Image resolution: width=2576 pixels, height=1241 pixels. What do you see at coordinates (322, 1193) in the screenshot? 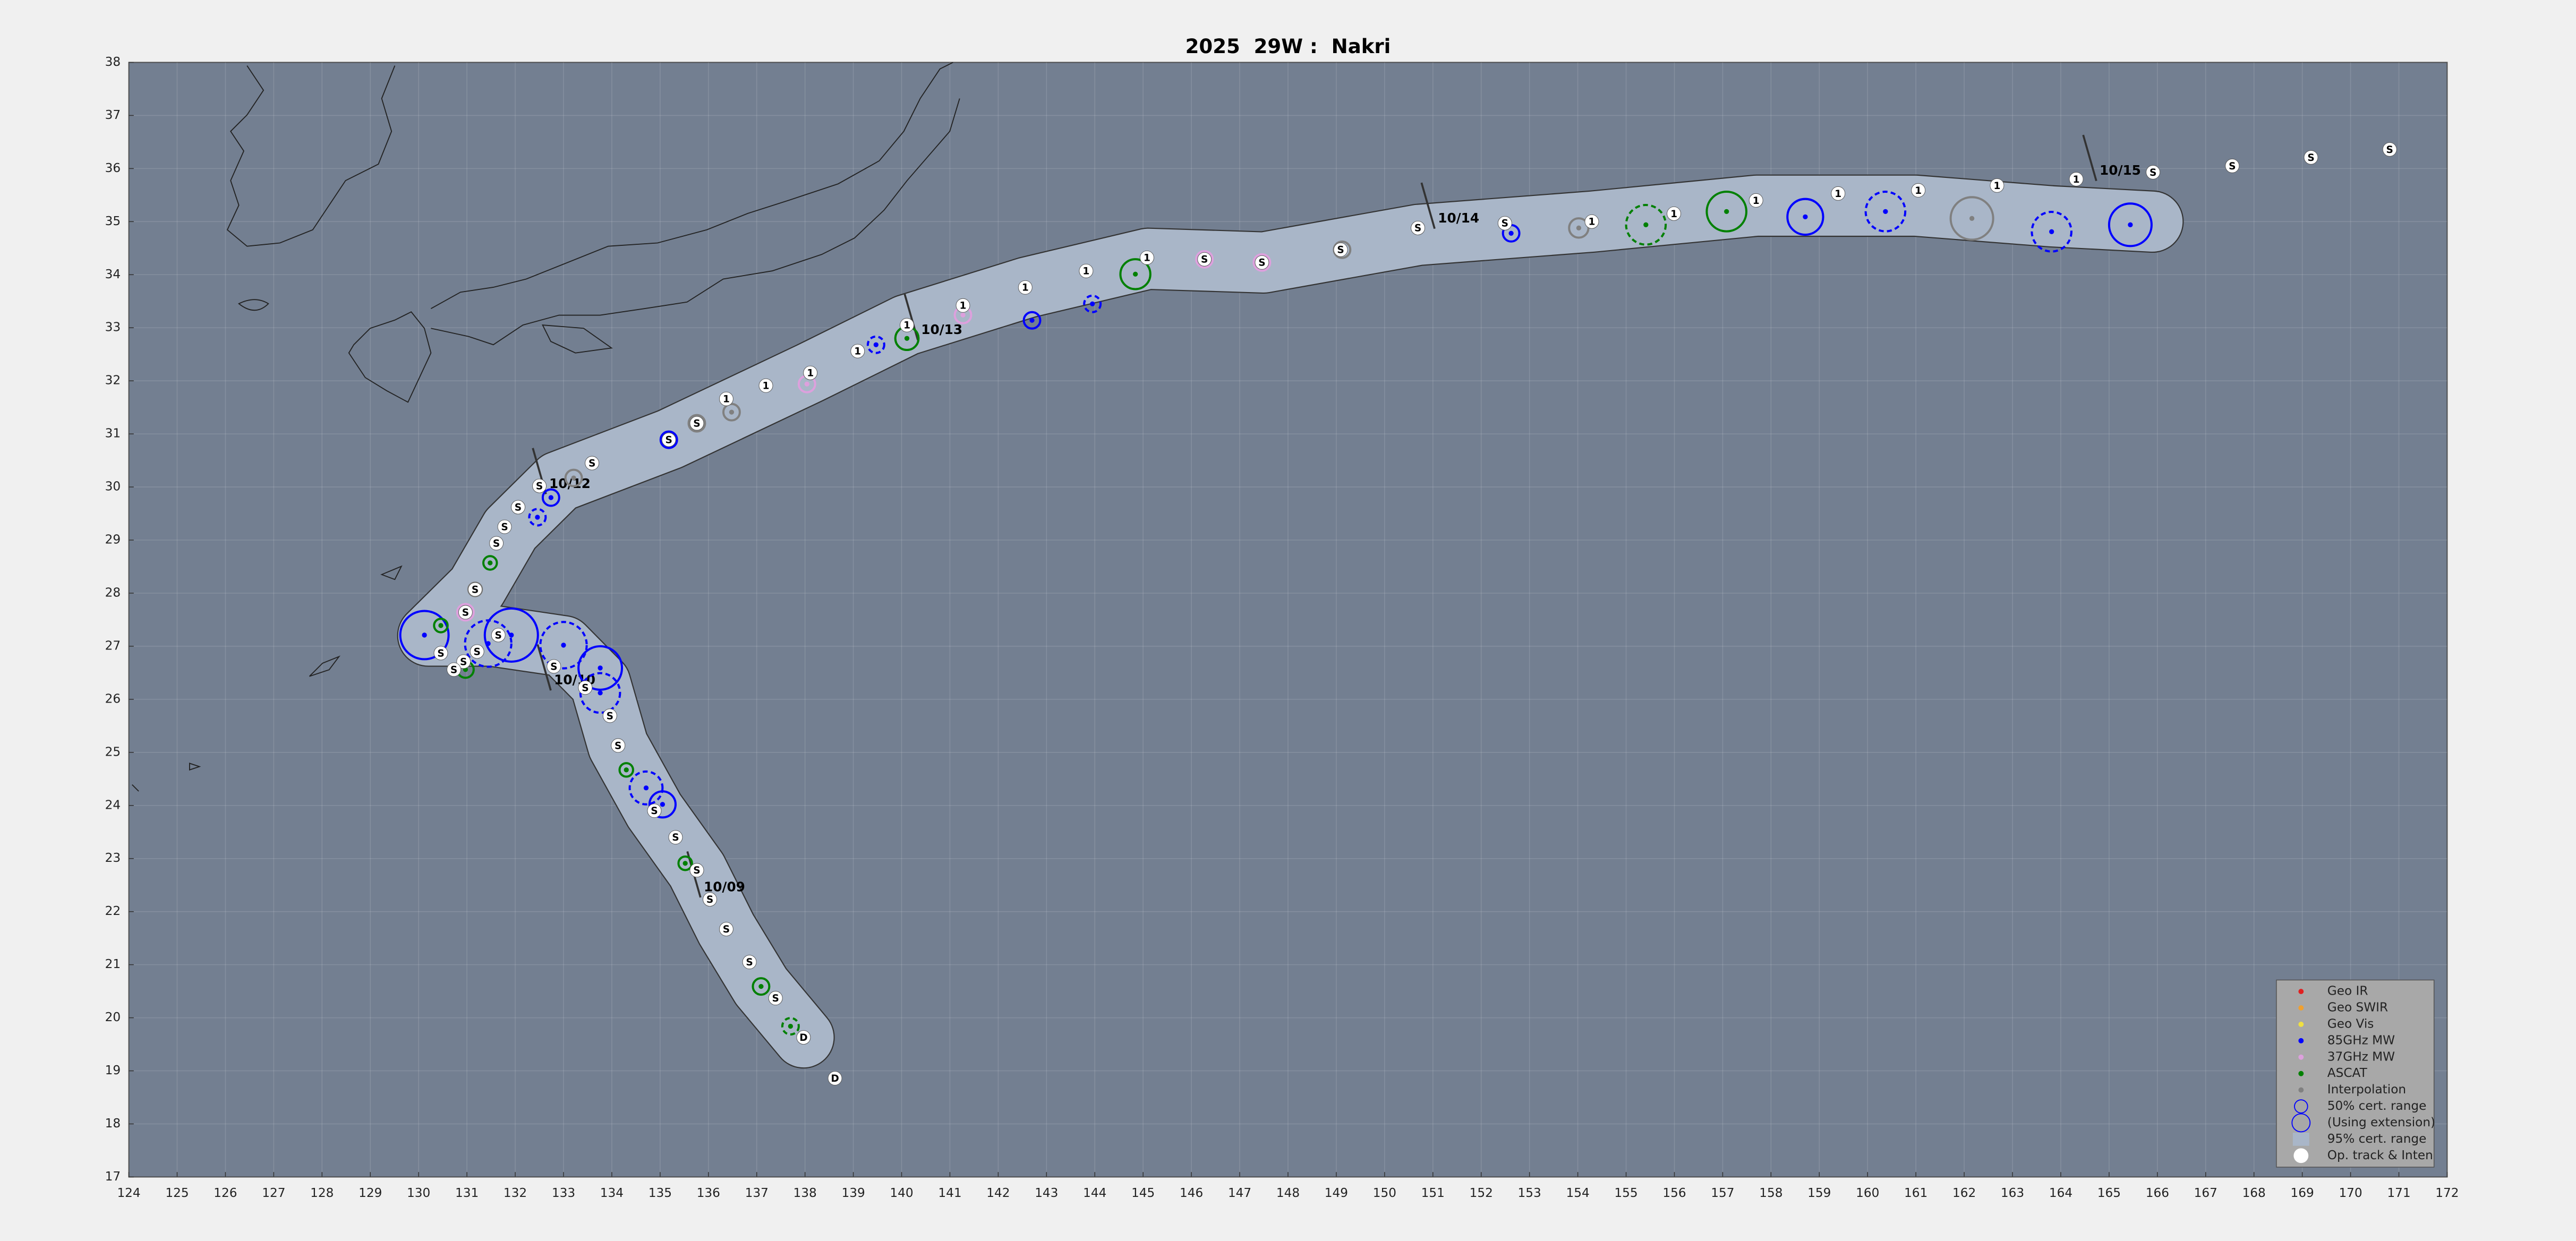
I see `x-tick-label: 128` at bounding box center [322, 1193].